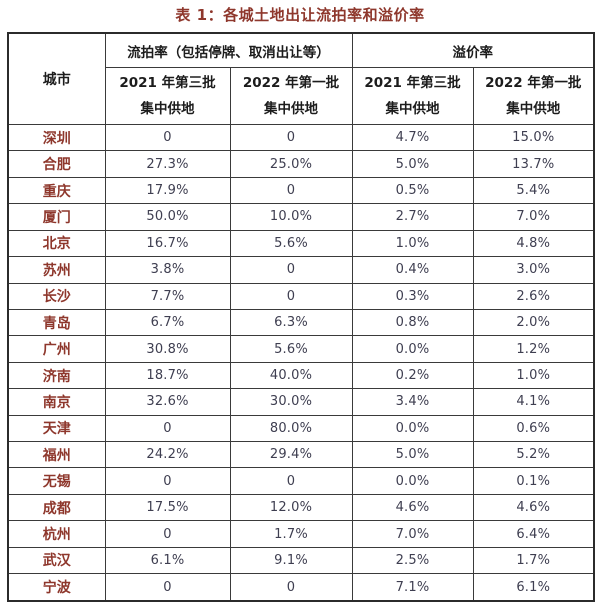 This screenshot has width=600, height=604. I want to click on table-row: 长沙 7.7% 0 0.3% 2.6%, so click(301, 296).